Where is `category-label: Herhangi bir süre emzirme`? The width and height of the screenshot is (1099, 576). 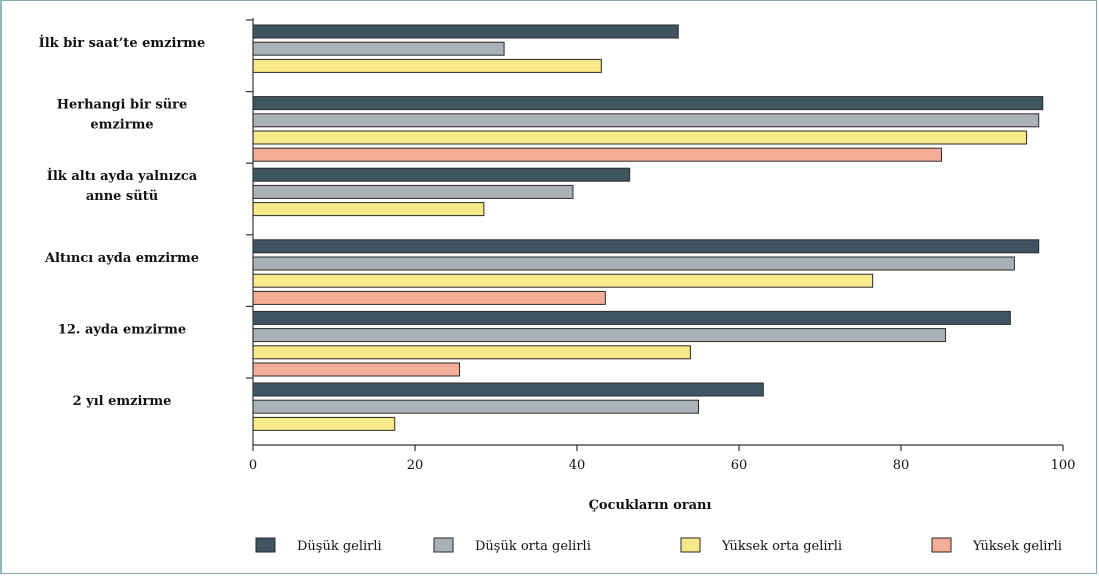 category-label: Herhangi bir süre emzirme is located at coordinates (122, 115).